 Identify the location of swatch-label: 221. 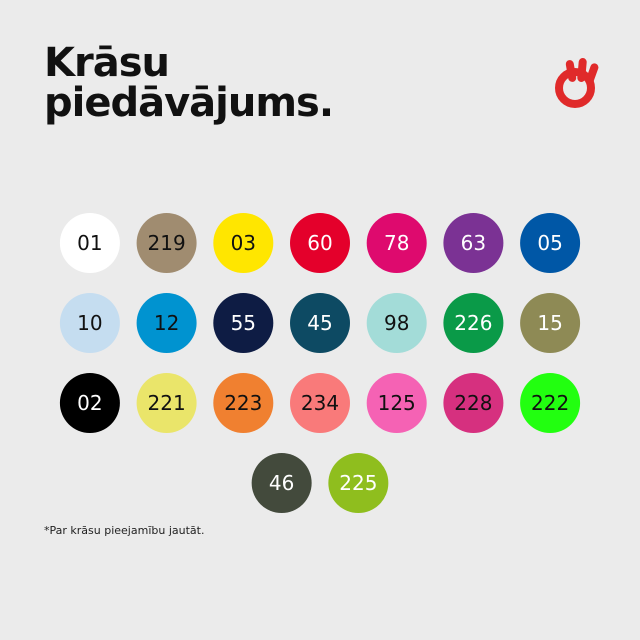
(167, 403).